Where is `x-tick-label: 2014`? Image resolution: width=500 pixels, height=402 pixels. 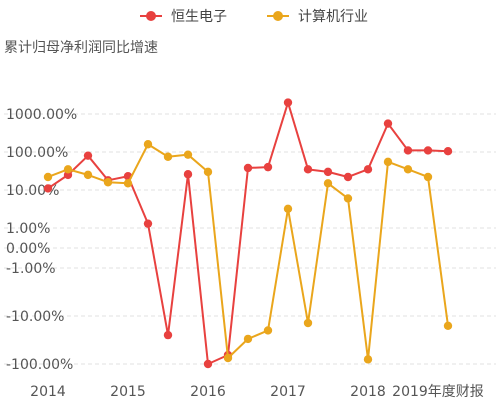
x-tick-label: 2014 is located at coordinates (48, 392).